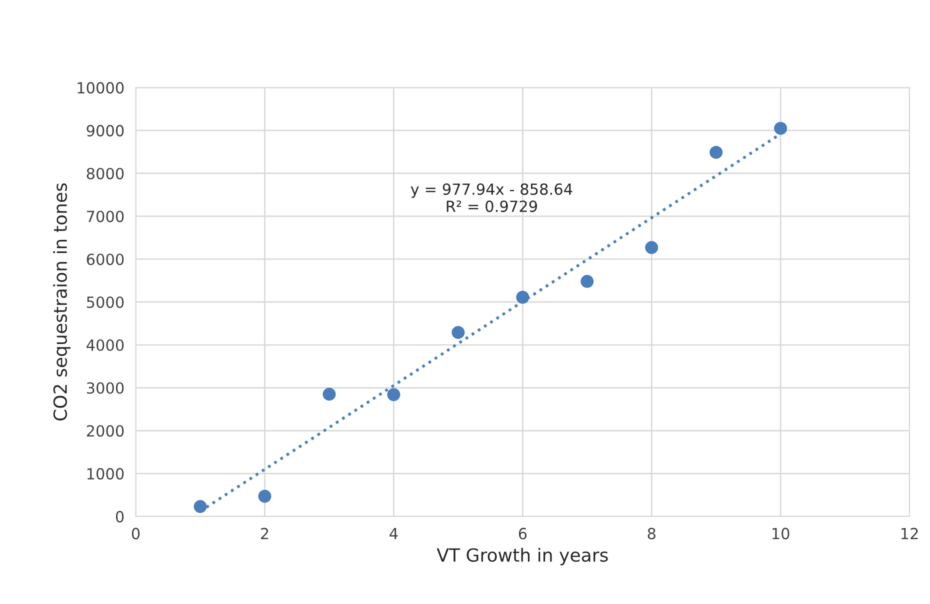  I want to click on y-tick-label: 7000, so click(105, 216).